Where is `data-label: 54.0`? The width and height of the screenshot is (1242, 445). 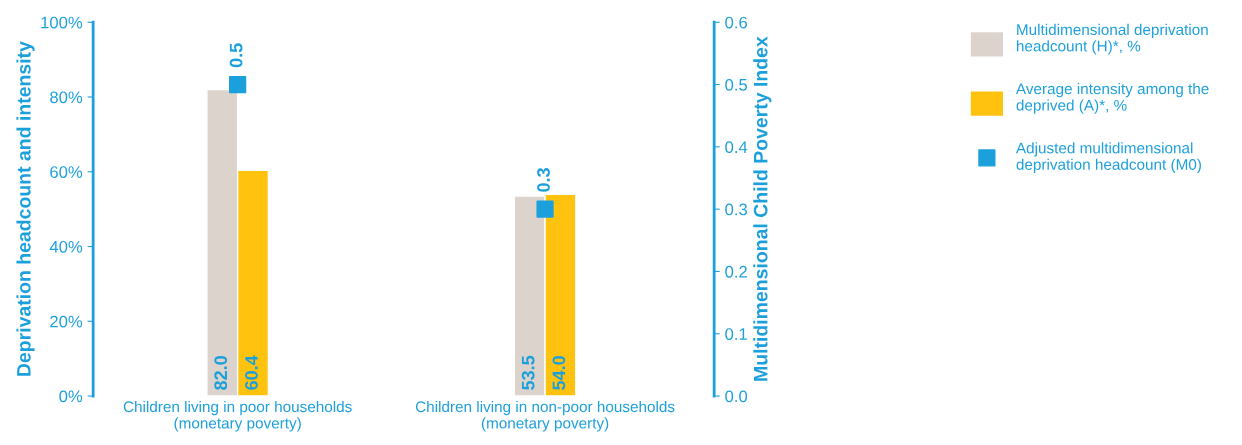
data-label: 54.0 is located at coordinates (559, 373).